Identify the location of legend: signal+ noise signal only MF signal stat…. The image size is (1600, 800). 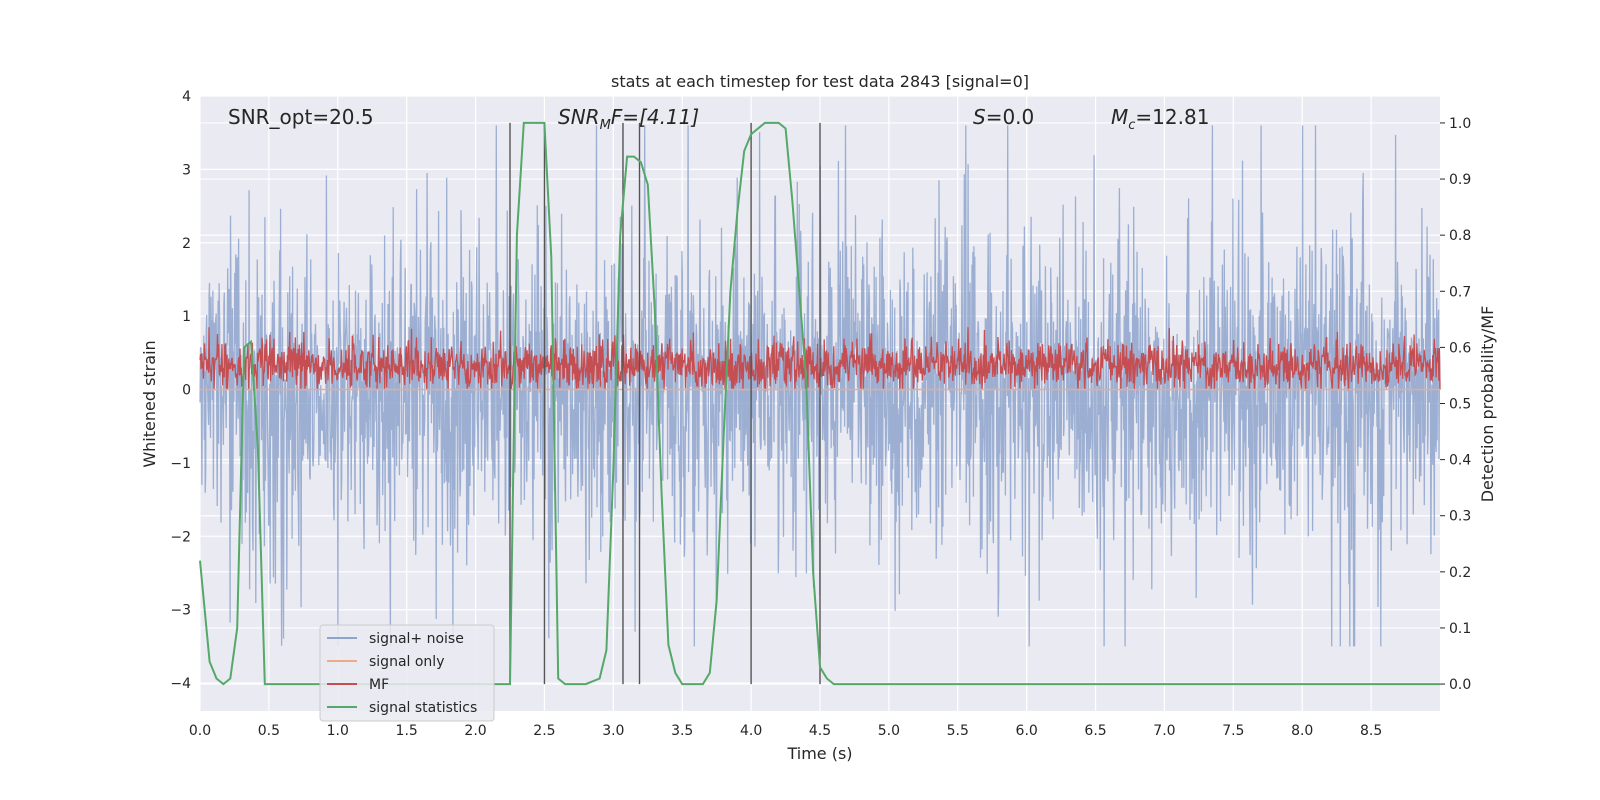
(407, 673).